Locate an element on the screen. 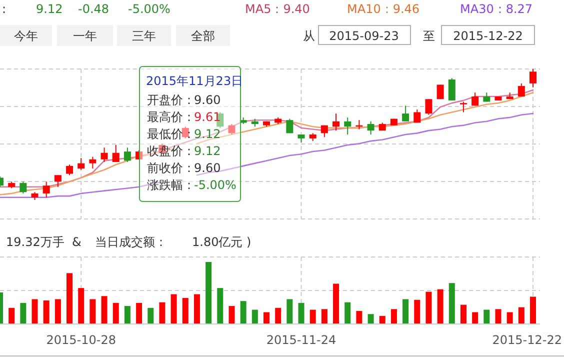  text: 2015-09-23 is located at coordinates (364, 36).